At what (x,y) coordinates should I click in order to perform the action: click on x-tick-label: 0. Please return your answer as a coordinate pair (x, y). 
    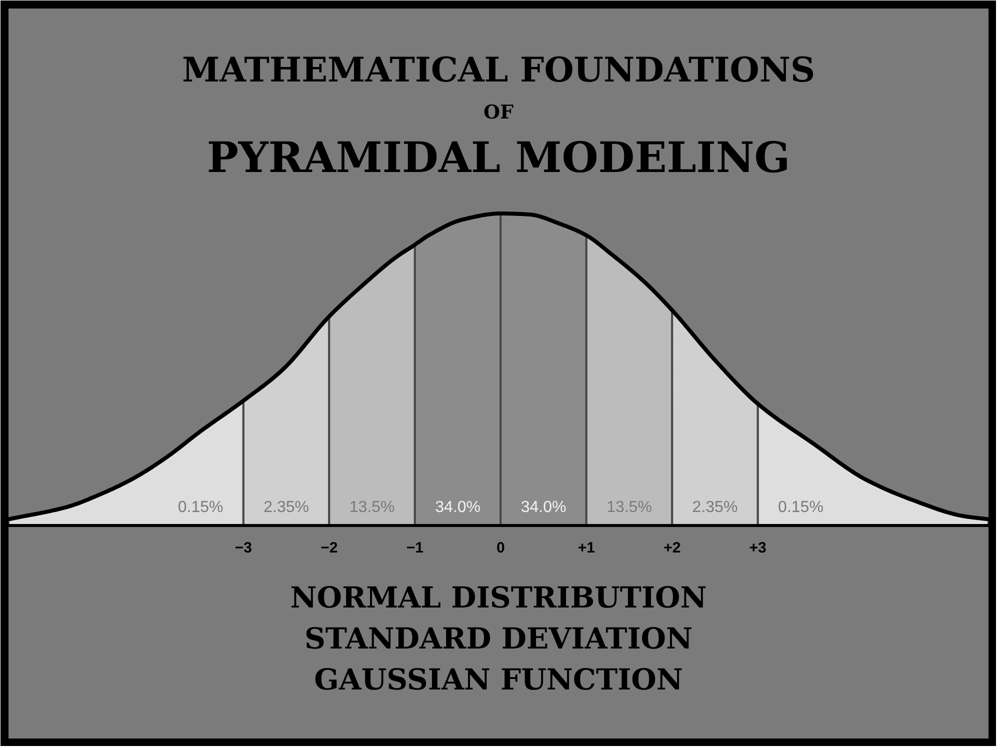
    Looking at the image, I should click on (500, 548).